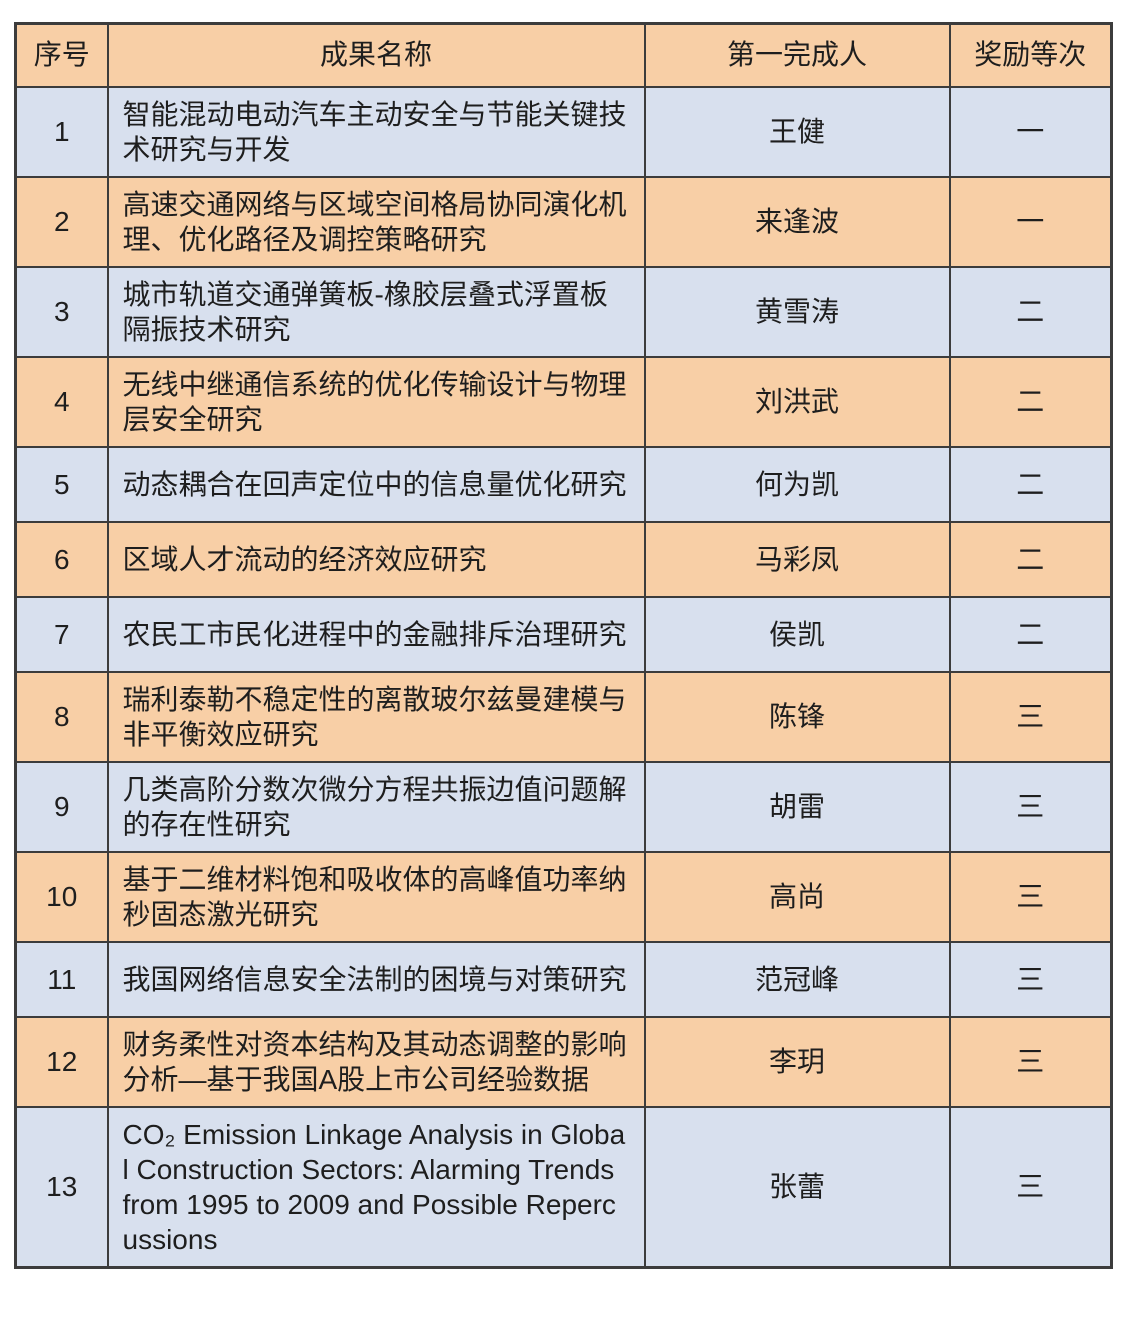 This screenshot has height=1325, width=1123. I want to click on cell-first-author: 黄雪涛, so click(797, 311).